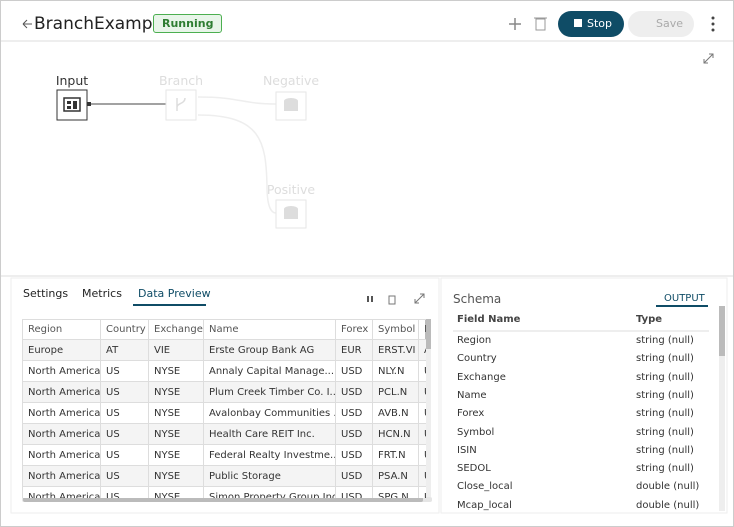 This screenshot has height=527, width=734. I want to click on table-cell: Health Care REIT Inc., so click(270, 434).